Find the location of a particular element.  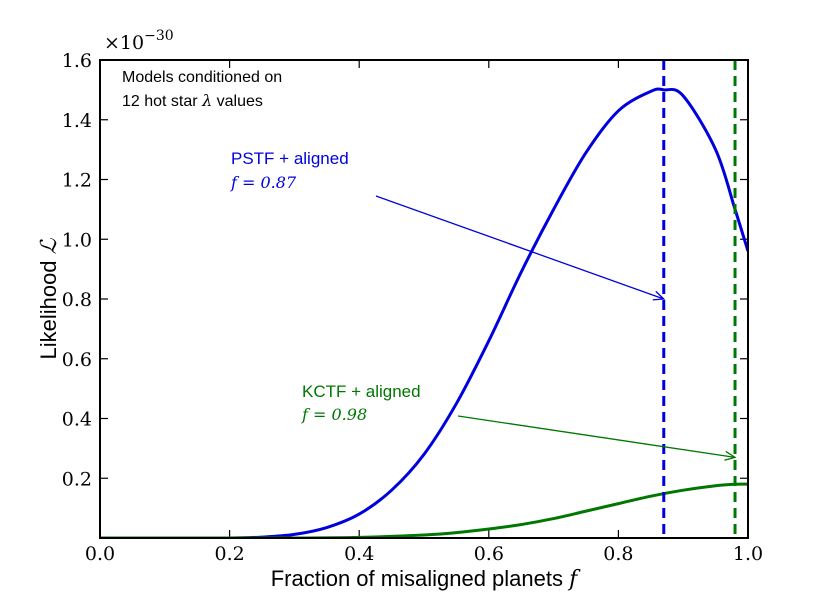

vlines-layer is located at coordinates (699, 299).